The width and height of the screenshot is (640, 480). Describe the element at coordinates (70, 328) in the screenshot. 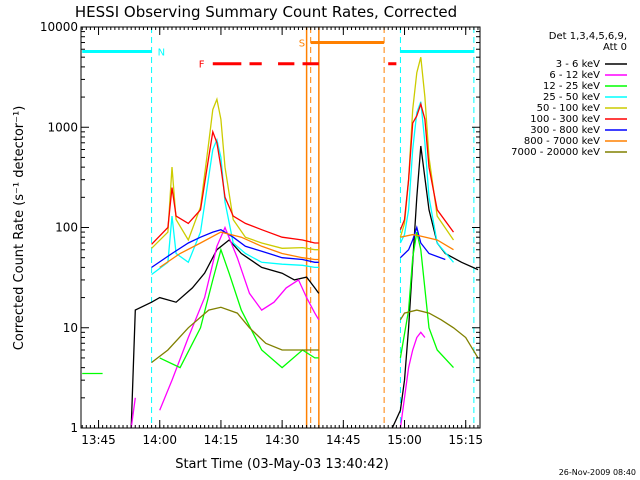

I see `y-tick-label-1: 10` at that location.